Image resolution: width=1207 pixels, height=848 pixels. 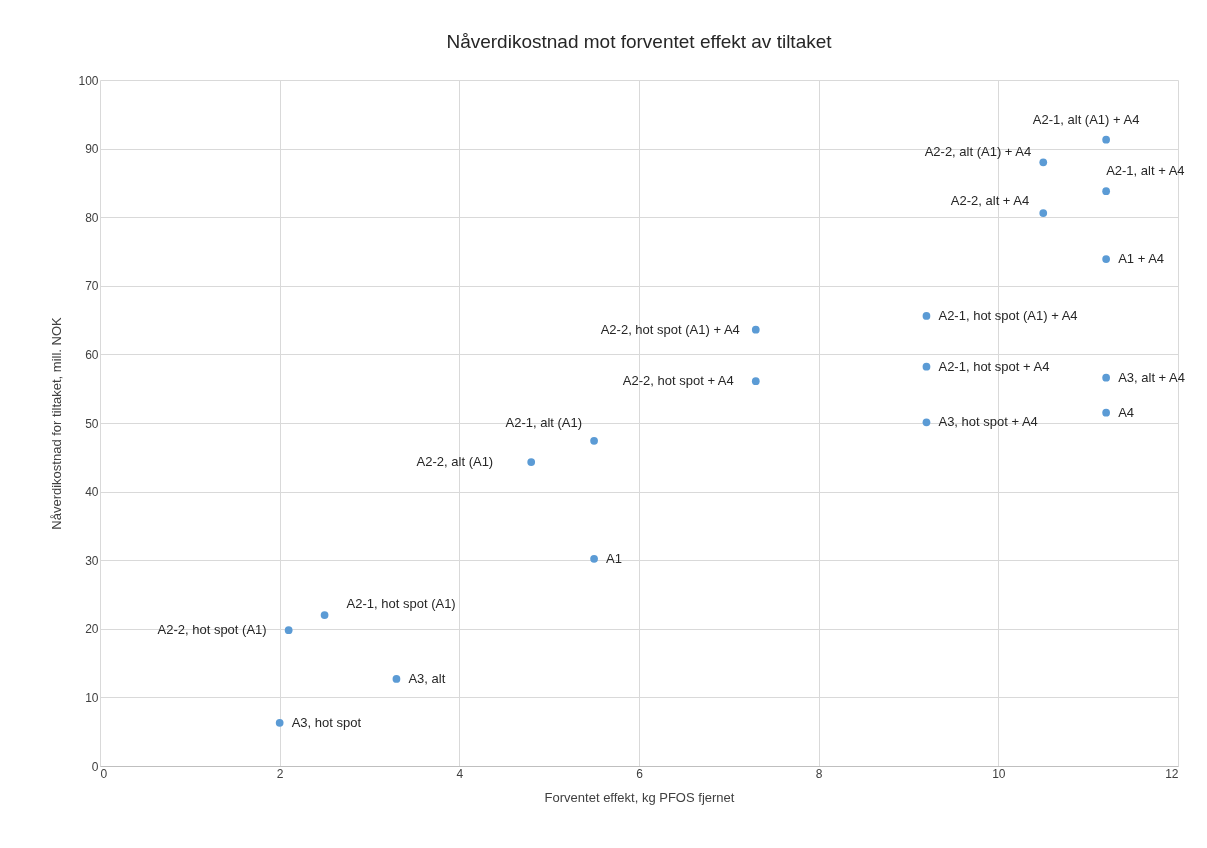 What do you see at coordinates (92, 423) in the screenshot?
I see `y-tick-label: 50` at bounding box center [92, 423].